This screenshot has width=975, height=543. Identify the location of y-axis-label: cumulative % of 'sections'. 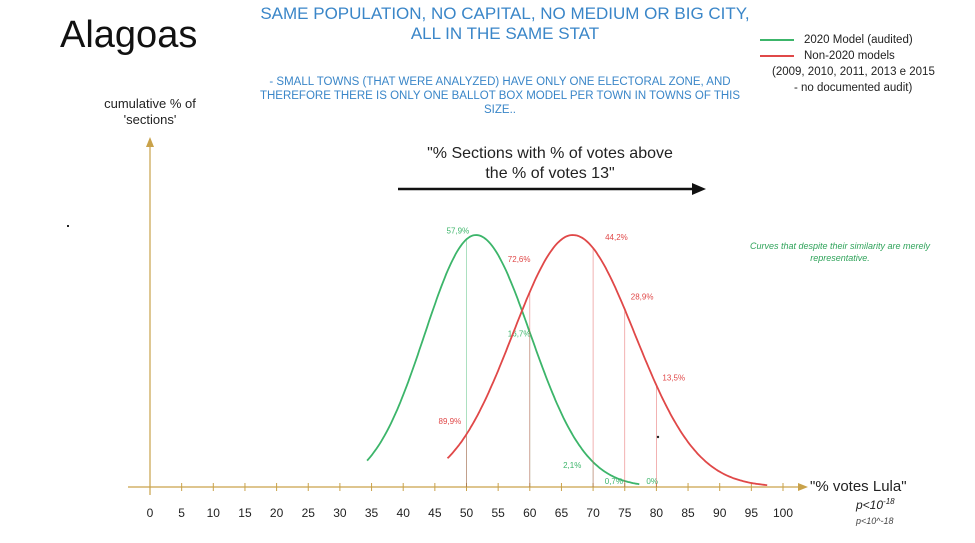
(150, 111).